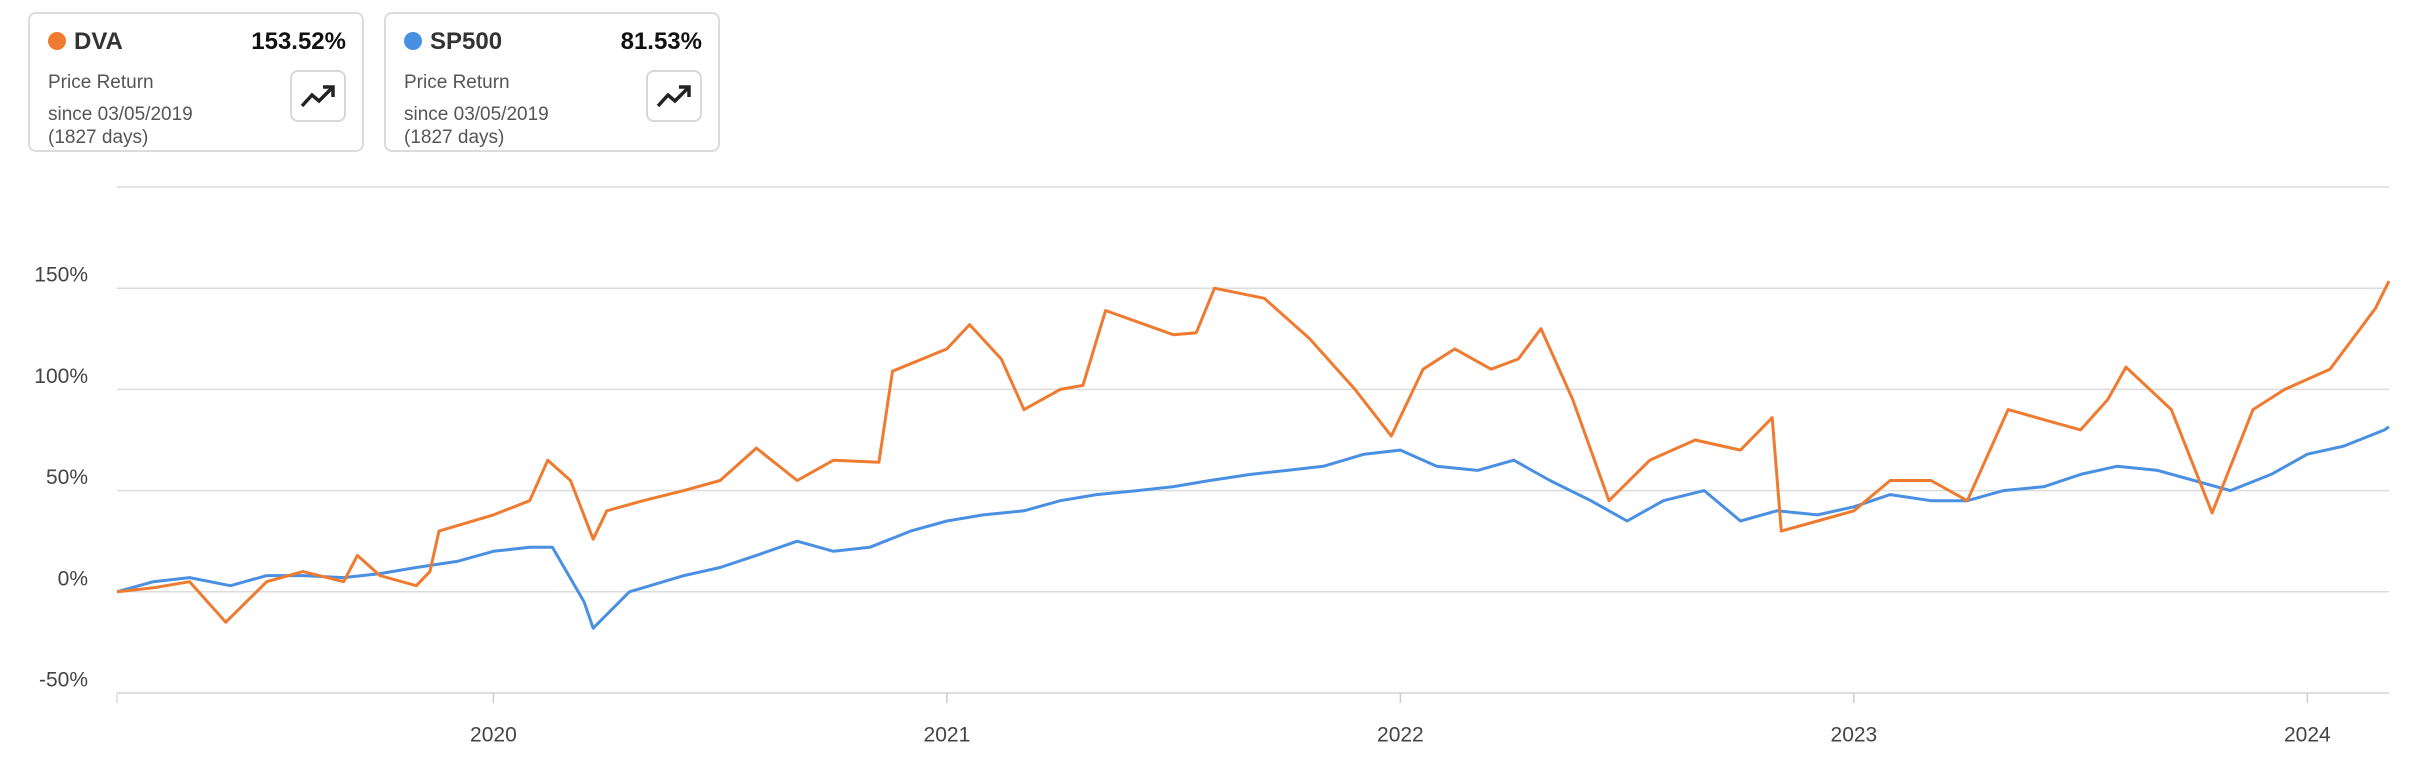  Describe the element at coordinates (947, 735) in the screenshot. I see `x-tick-label: 2021` at that location.